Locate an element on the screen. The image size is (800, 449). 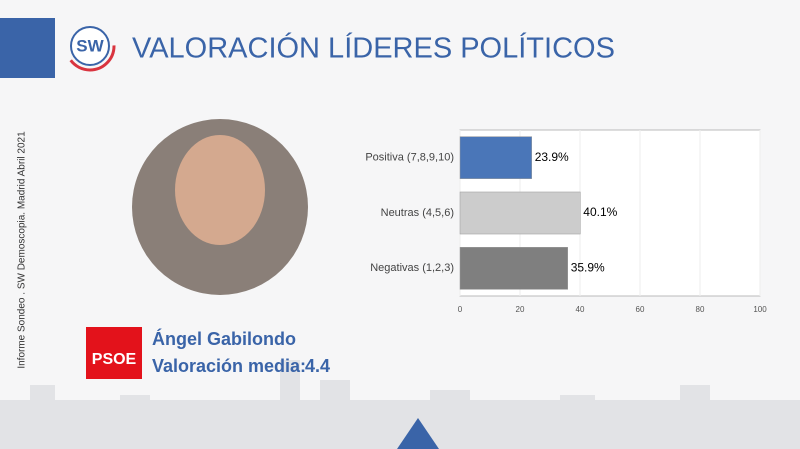
x-tick-label: 40 is located at coordinates (580, 309).